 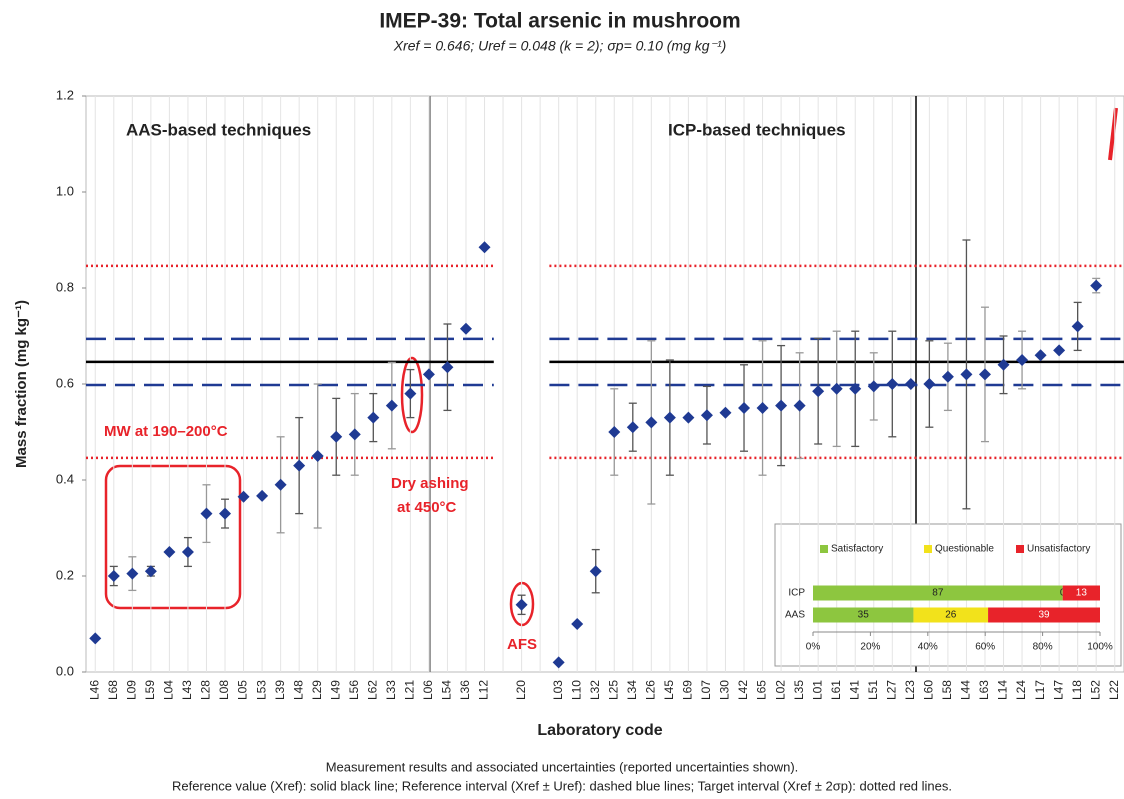 What do you see at coordinates (447, 690) in the screenshot?
I see `x-tick-label: L54` at bounding box center [447, 690].